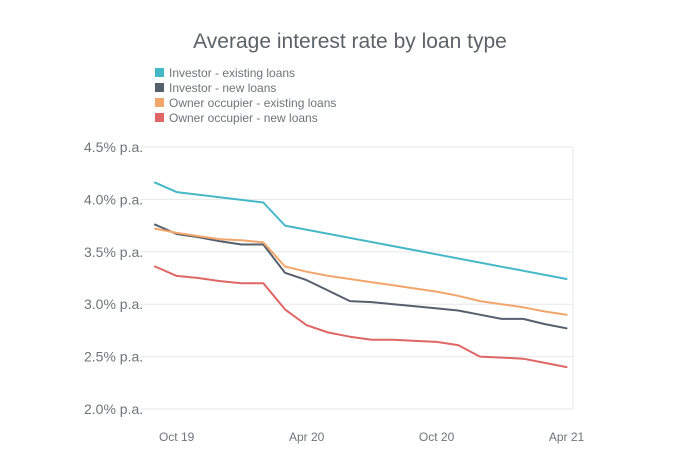  I want to click on y-tick-label: 4.0% p.a., so click(113, 199).